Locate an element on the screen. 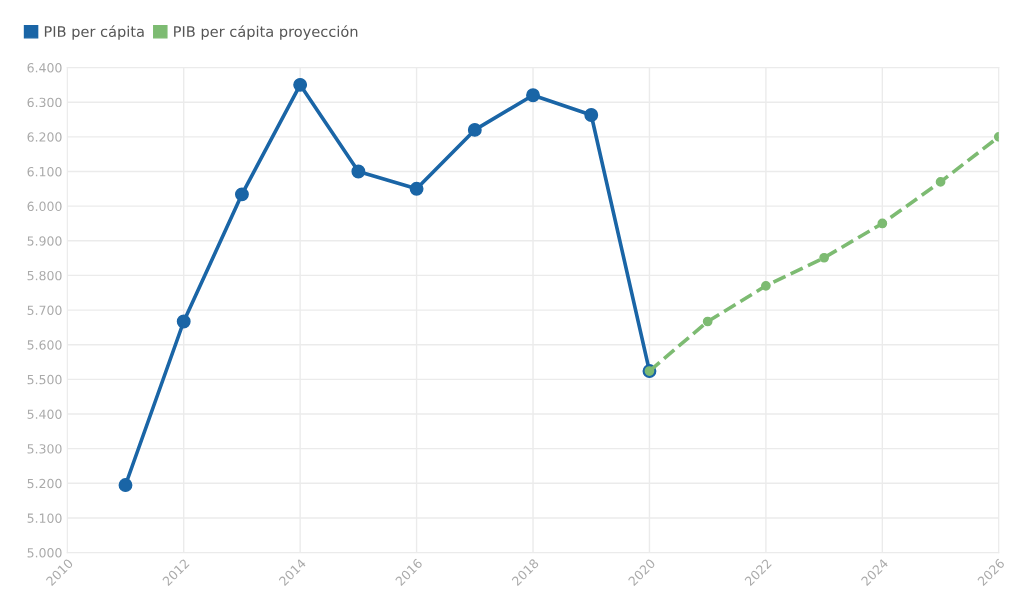 Image resolution: width=1035 pixels, height=614 pixels. y-tick-label: 5.500 is located at coordinates (44, 379).